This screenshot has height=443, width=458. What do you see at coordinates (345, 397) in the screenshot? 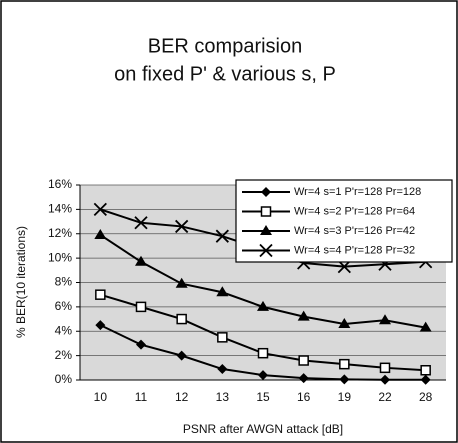
I see `x-tick-label: 19` at bounding box center [345, 397].